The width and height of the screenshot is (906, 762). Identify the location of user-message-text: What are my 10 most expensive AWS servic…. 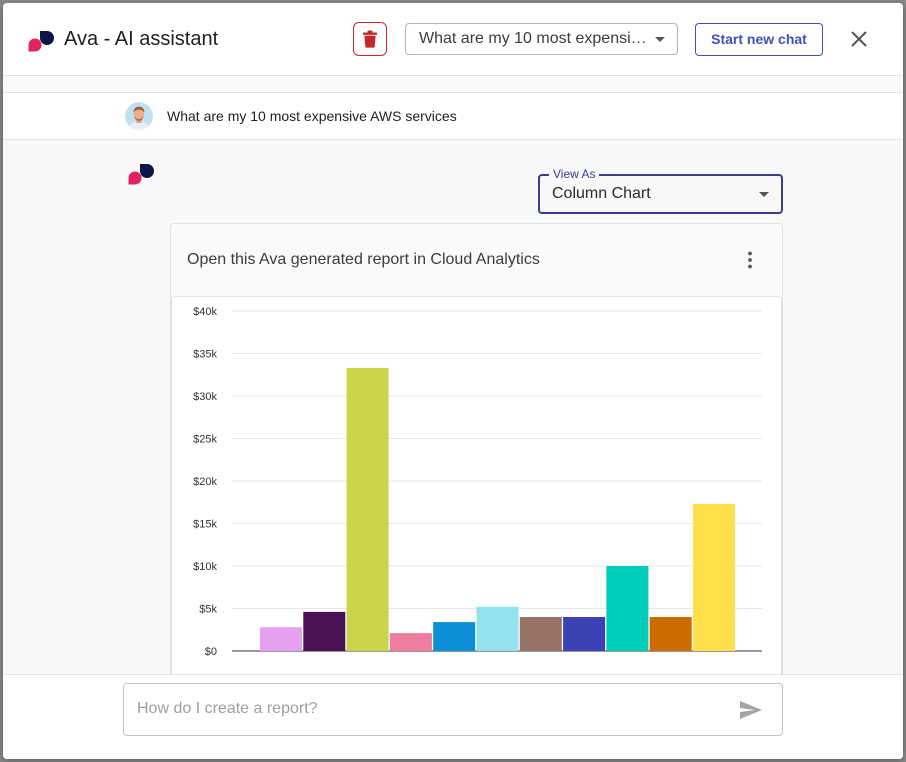
(312, 116).